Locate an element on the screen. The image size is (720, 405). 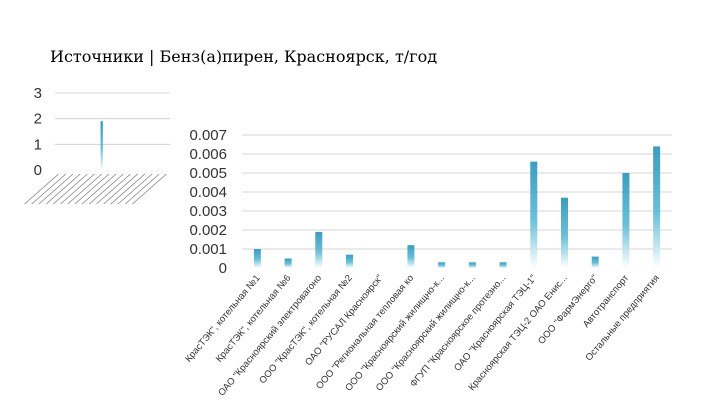
overview-bar is located at coordinates (101, 145).